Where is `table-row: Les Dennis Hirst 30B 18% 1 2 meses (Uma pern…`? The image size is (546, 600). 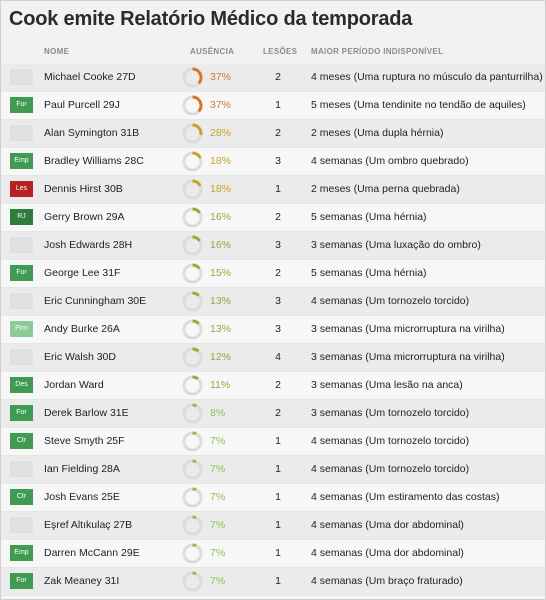
table-row: Les Dennis Hirst 30B 18% 1 2 meses (Uma pern… is located at coordinates (273, 190).